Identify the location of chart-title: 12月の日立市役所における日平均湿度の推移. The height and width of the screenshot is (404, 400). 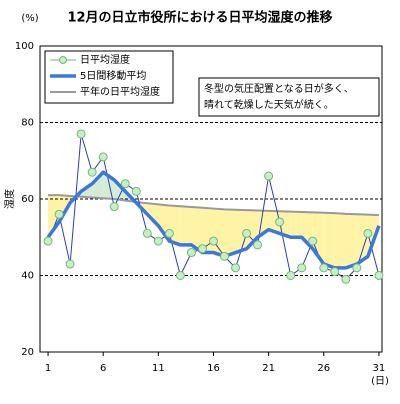
(199, 18).